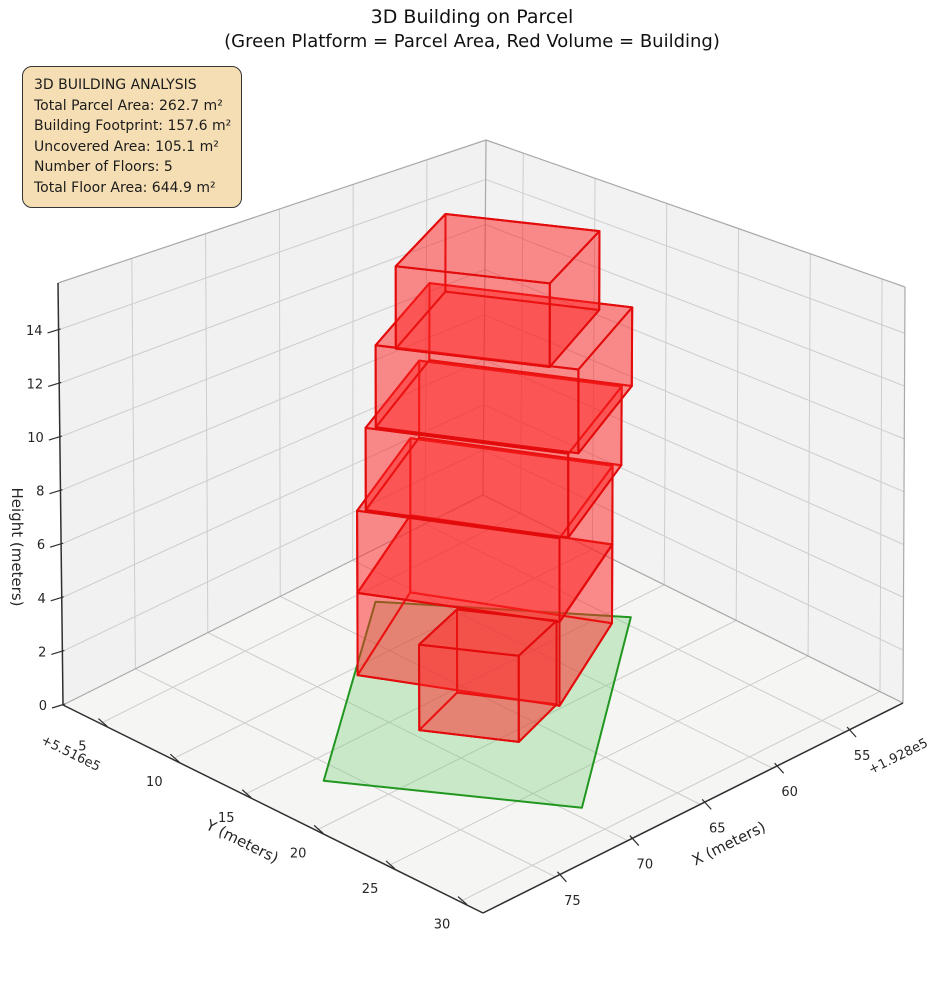 The width and height of the screenshot is (944, 992). What do you see at coordinates (728, 844) in the screenshot?
I see `x-axis-label: X (meters)` at bounding box center [728, 844].